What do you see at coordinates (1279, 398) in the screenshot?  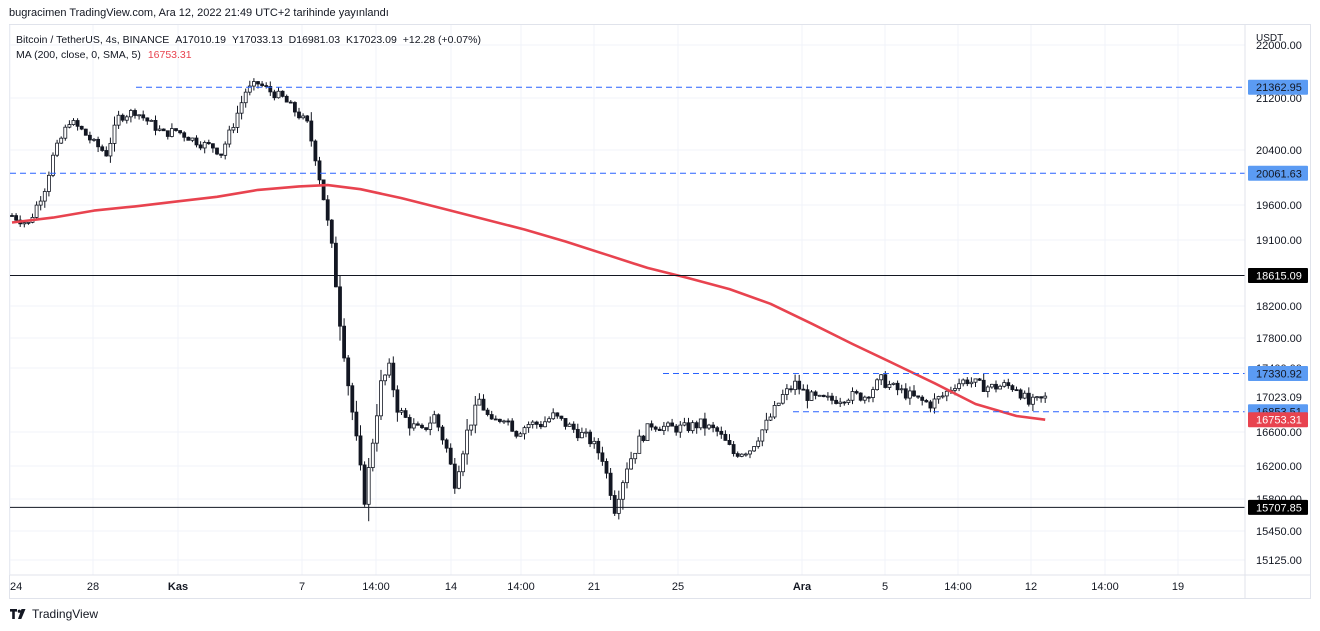 I see `last-price-label: 17023.09` at bounding box center [1279, 398].